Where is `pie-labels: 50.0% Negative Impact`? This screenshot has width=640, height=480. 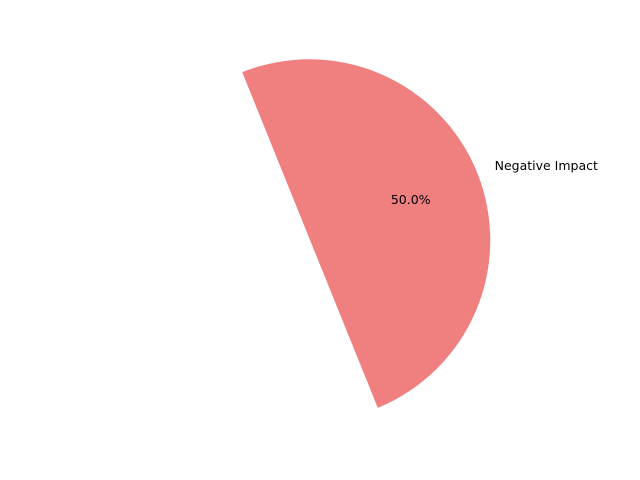 pie-labels: 50.0% Negative Impact is located at coordinates (494, 182).